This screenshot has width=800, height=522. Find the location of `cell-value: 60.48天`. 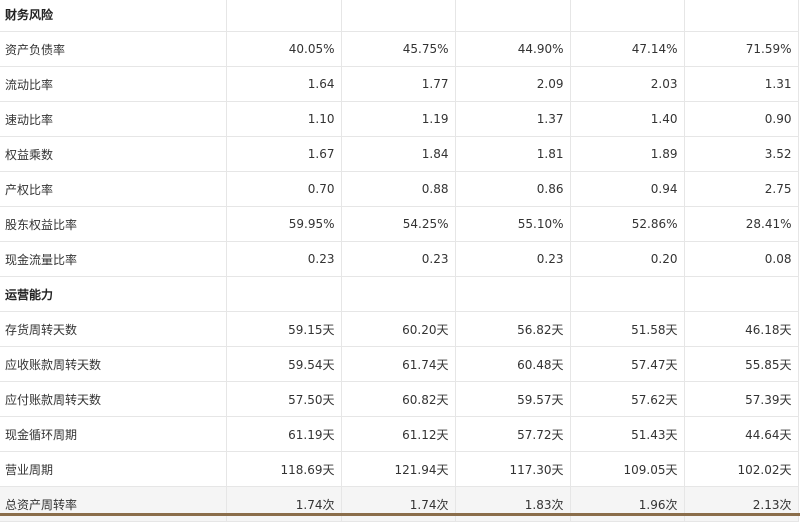

cell-value: 60.48天 is located at coordinates (513, 364).